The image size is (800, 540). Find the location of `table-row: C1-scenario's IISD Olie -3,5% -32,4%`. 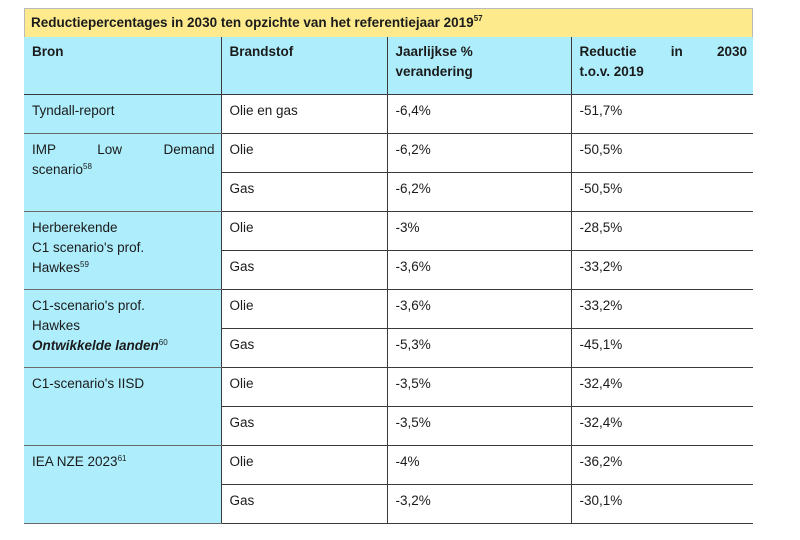

table-row: C1-scenario's IISD Olie -3,5% -32,4% is located at coordinates (388, 406).